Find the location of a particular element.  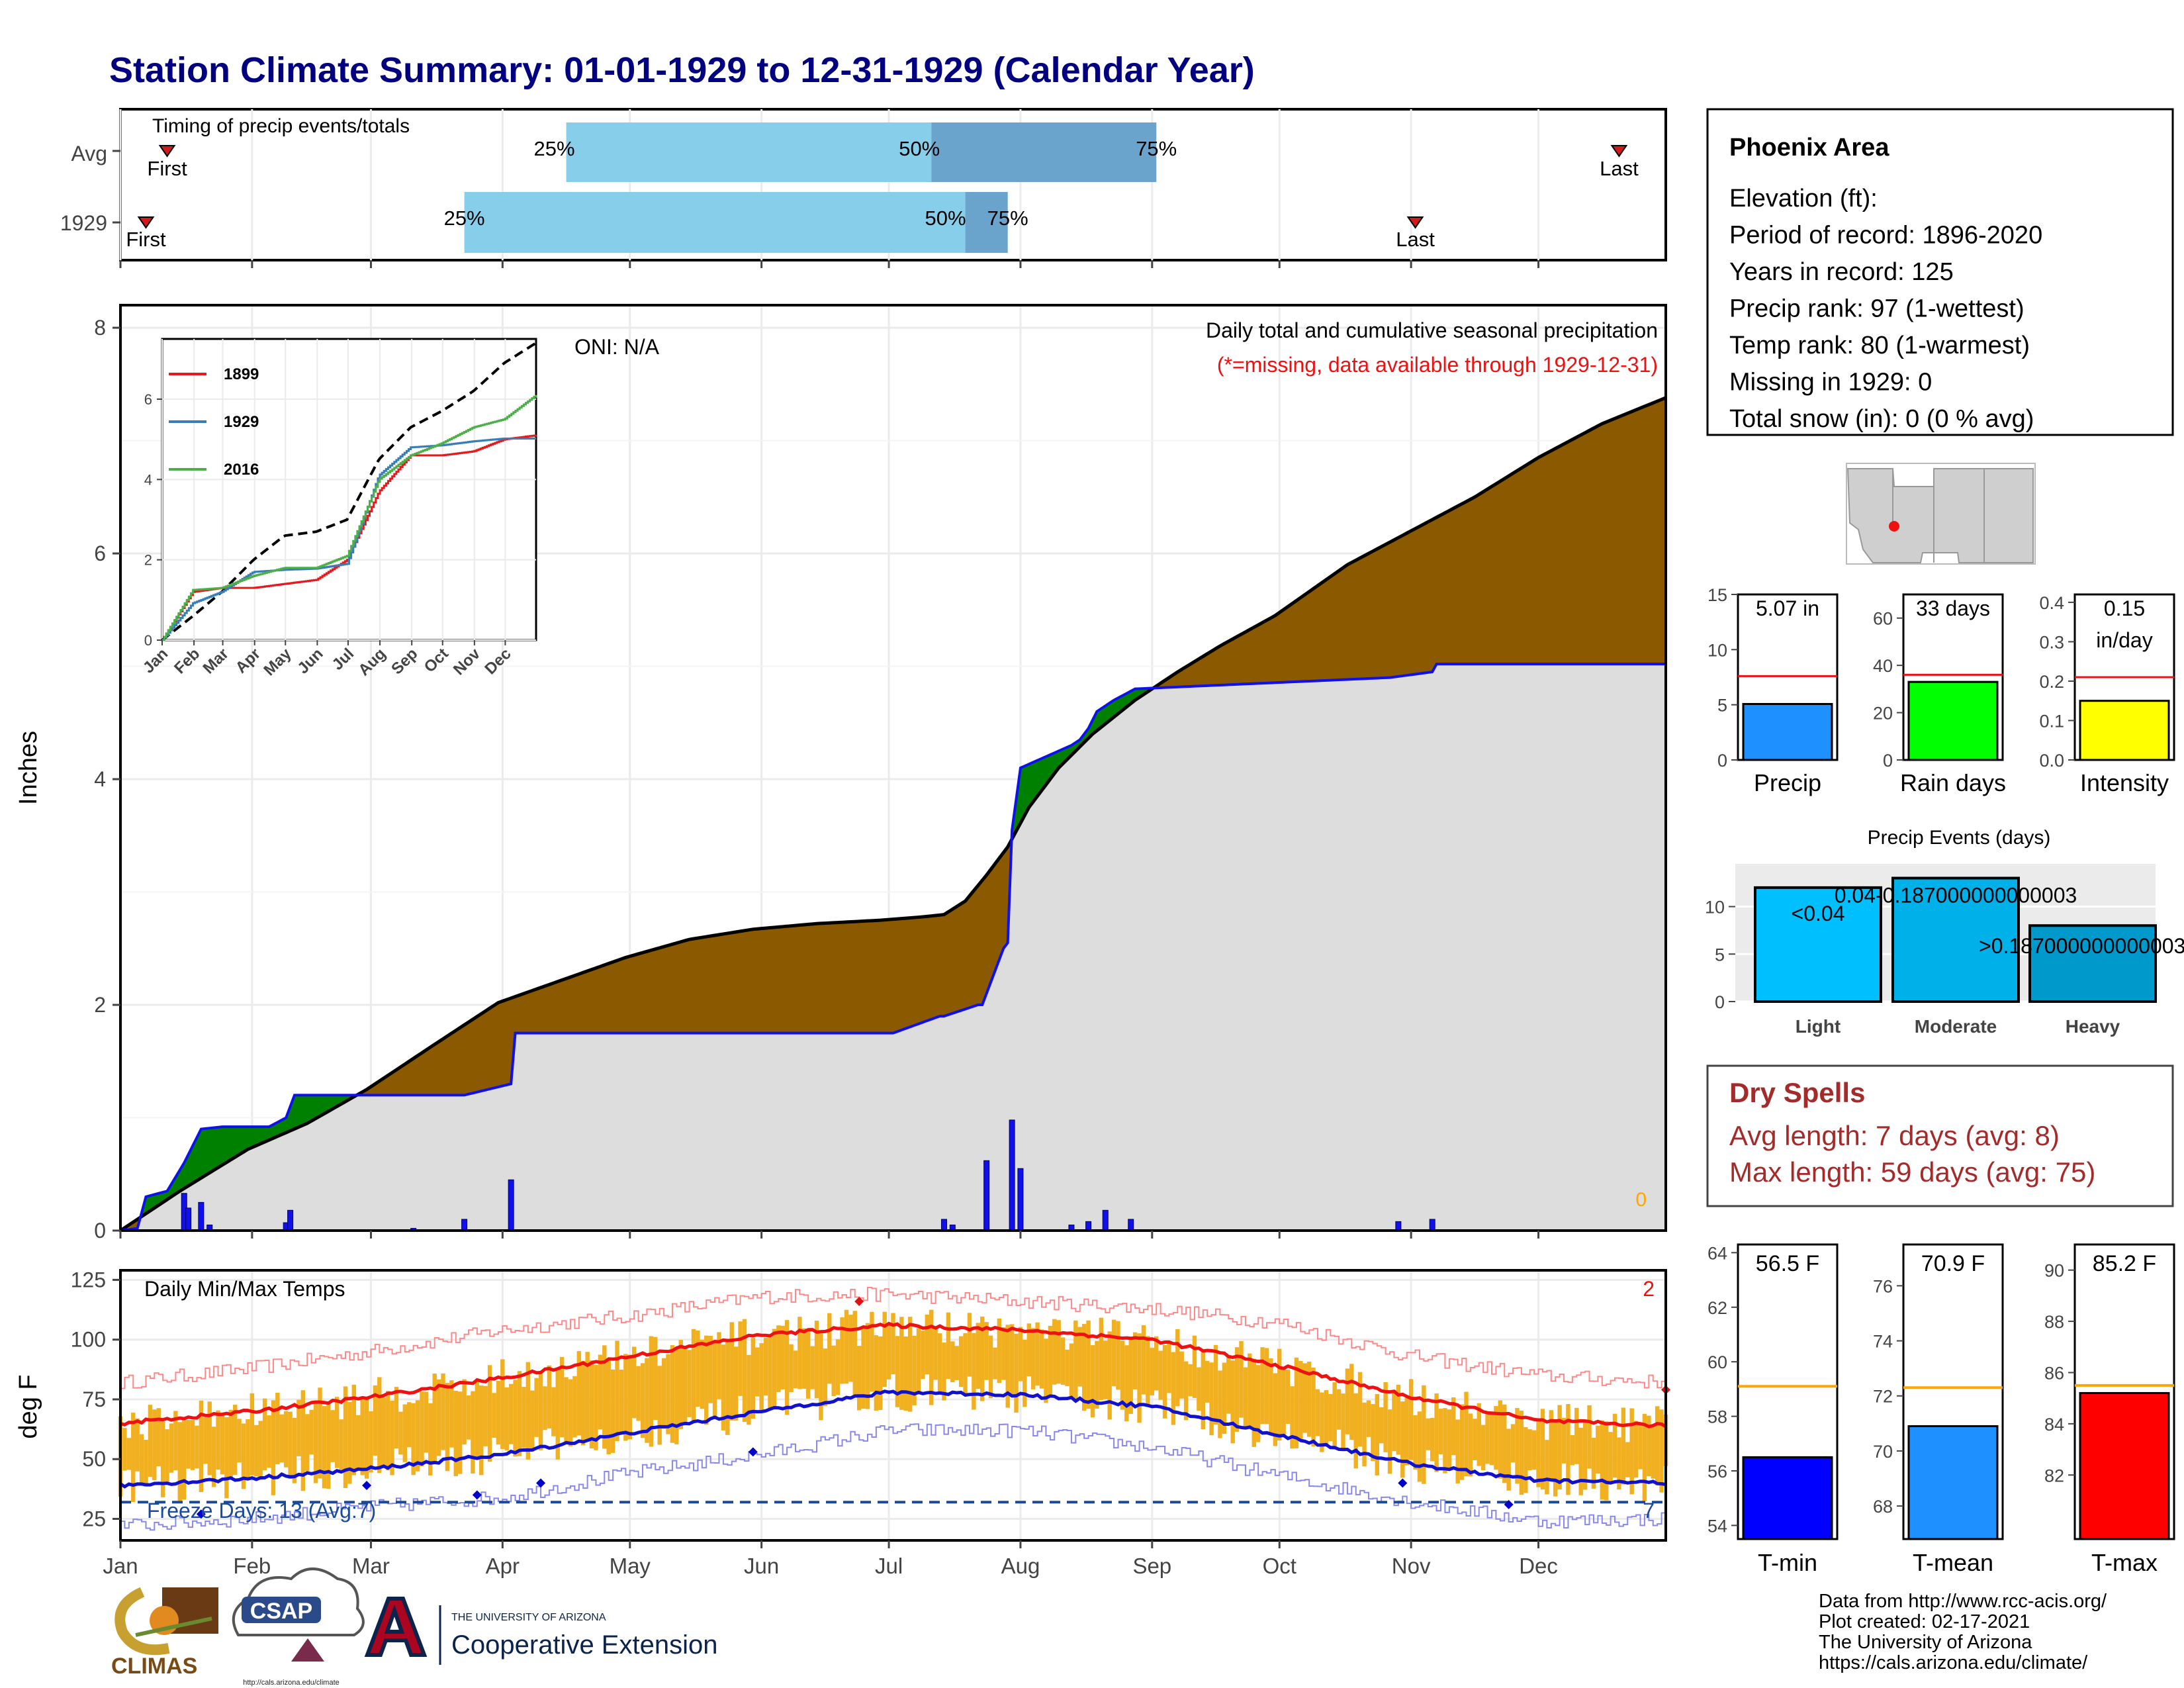

footer-line: Plot created: 02-17-2021 is located at coordinates (1925, 1621).